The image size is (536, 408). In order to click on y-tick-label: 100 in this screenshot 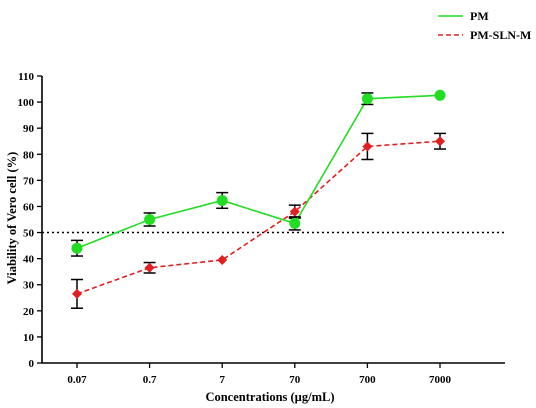, I will do `click(26, 103)`.